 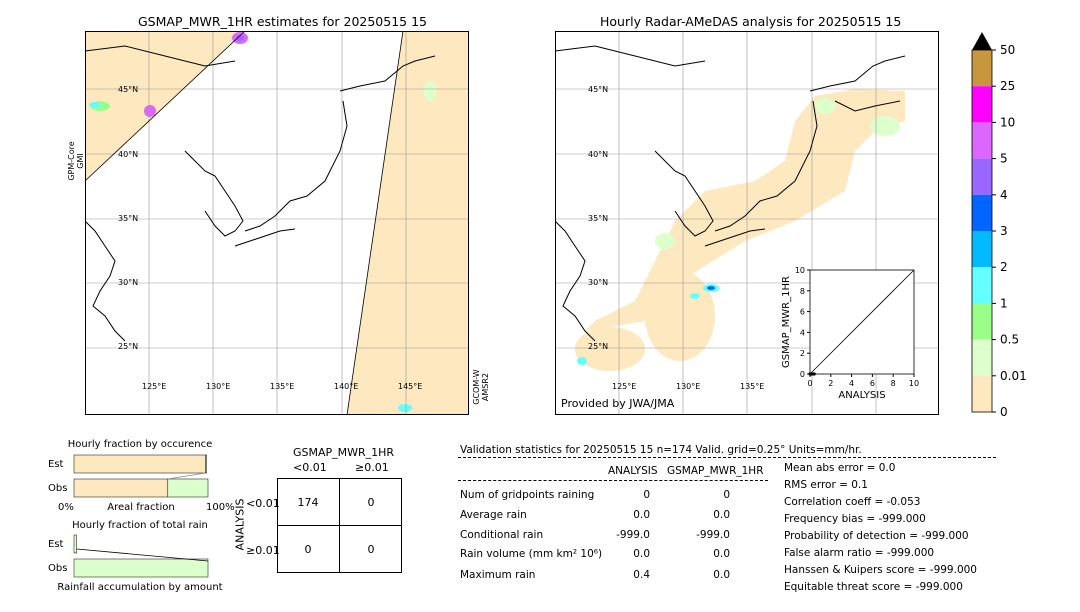 What do you see at coordinates (802, 353) in the screenshot?
I see `scatter-y-tick-label: 2` at bounding box center [802, 353].